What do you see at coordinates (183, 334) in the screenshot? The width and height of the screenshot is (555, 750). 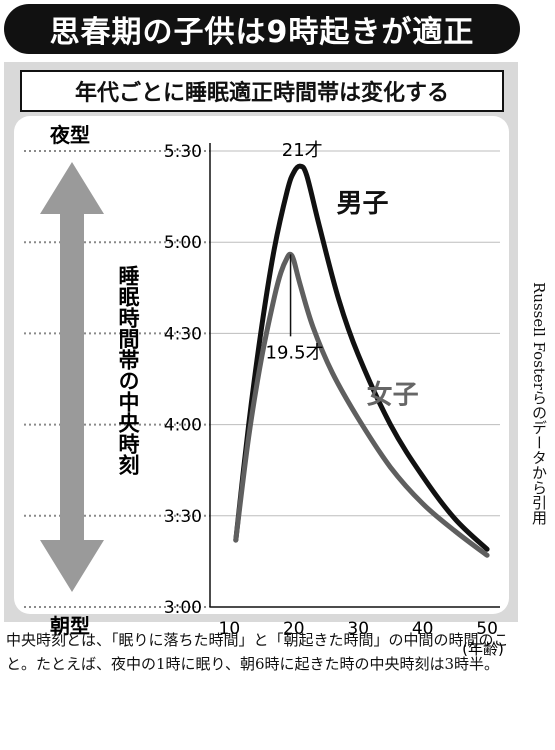 I see `y-tick-label: 4:30` at bounding box center [183, 334].